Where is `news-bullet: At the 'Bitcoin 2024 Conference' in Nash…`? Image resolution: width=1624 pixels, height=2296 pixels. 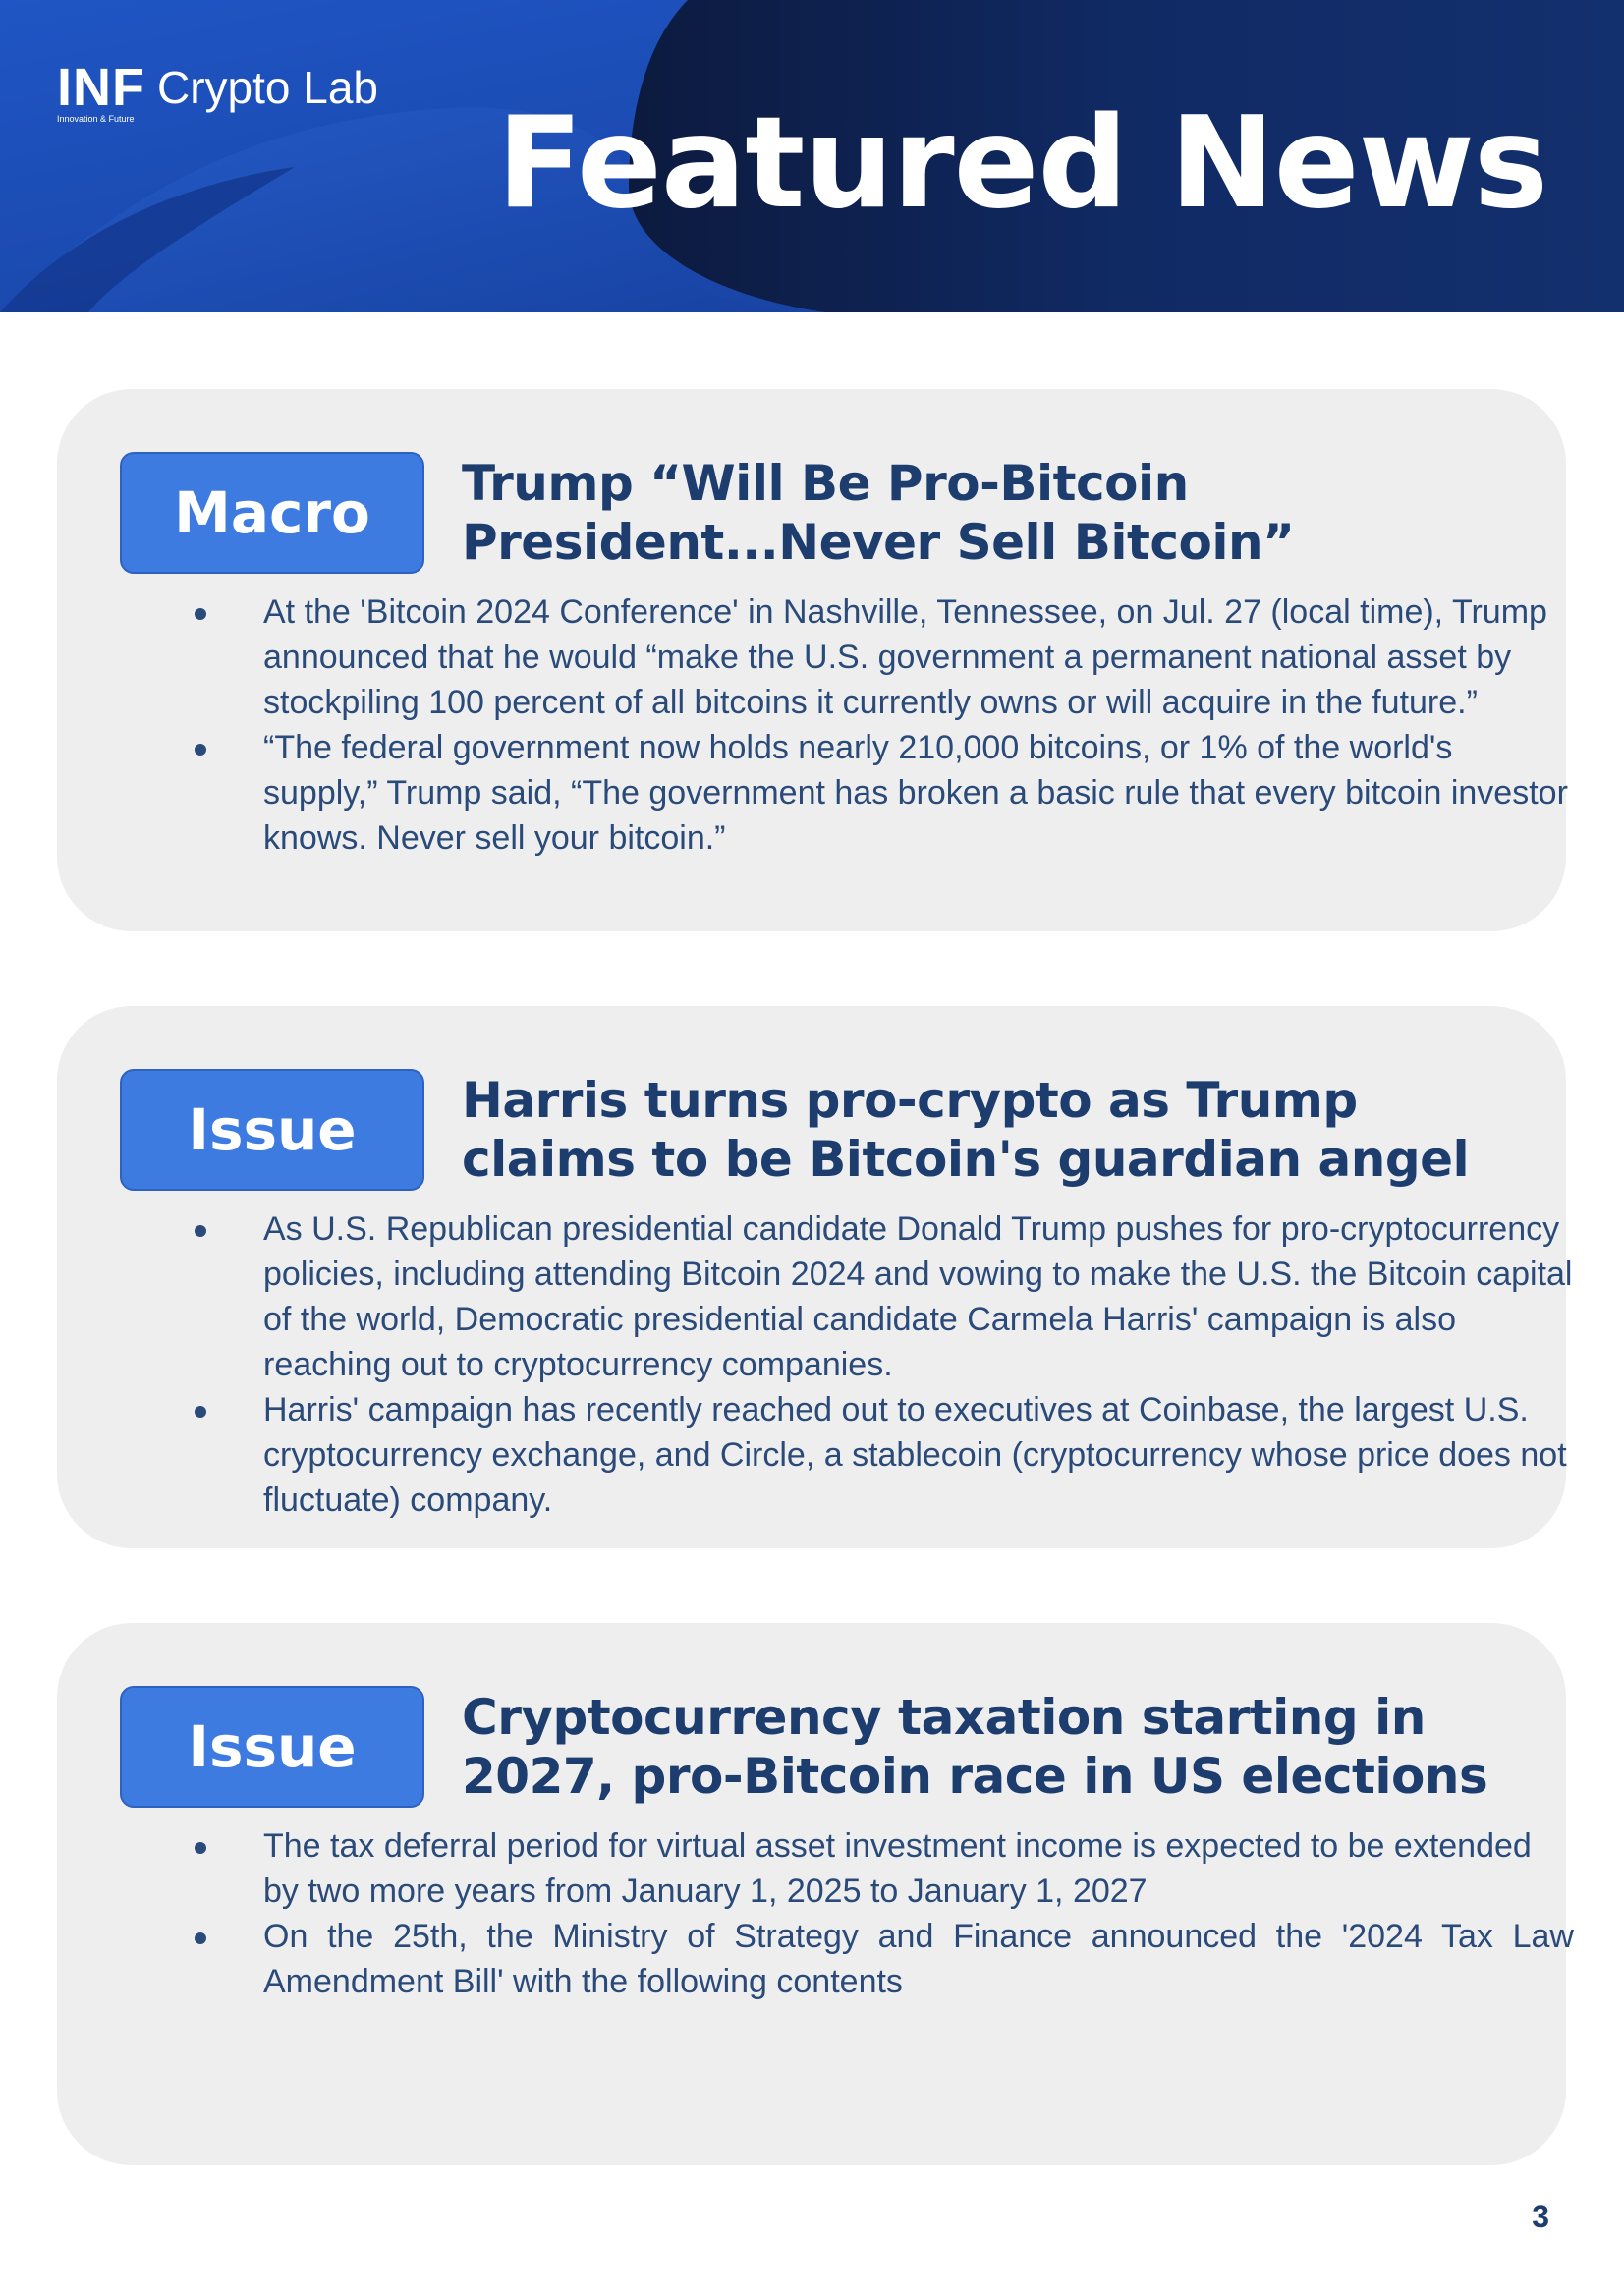
news-bullet: At the 'Bitcoin 2024 Conference' in Nash… is located at coordinates (857, 657).